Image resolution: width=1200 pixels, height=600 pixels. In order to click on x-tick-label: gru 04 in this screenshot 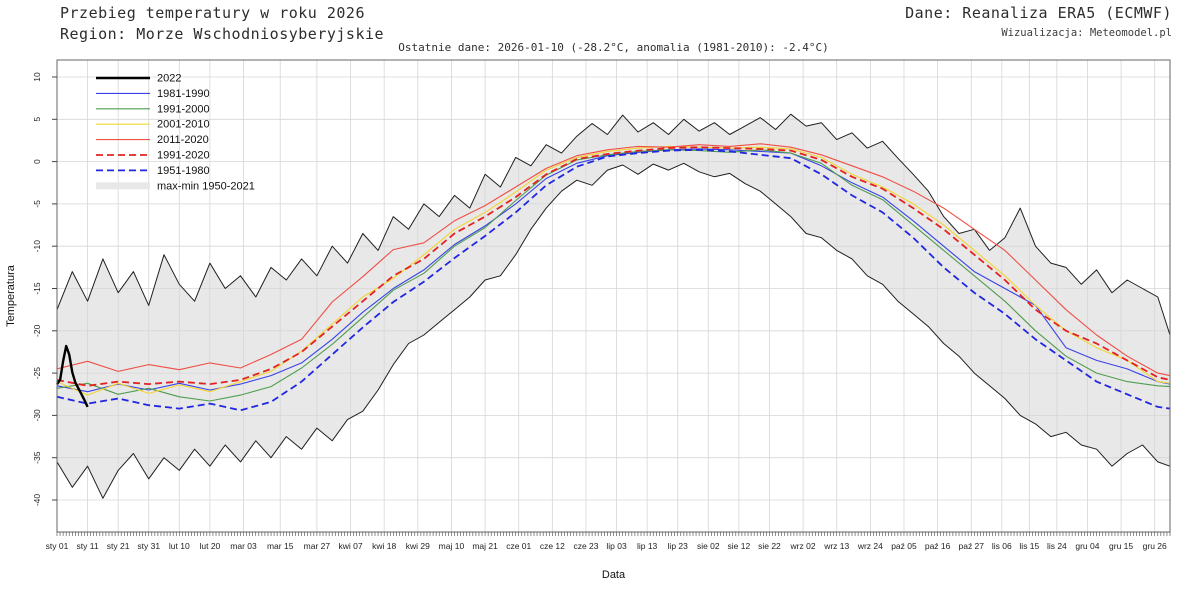, I will do `click(1087, 546)`.